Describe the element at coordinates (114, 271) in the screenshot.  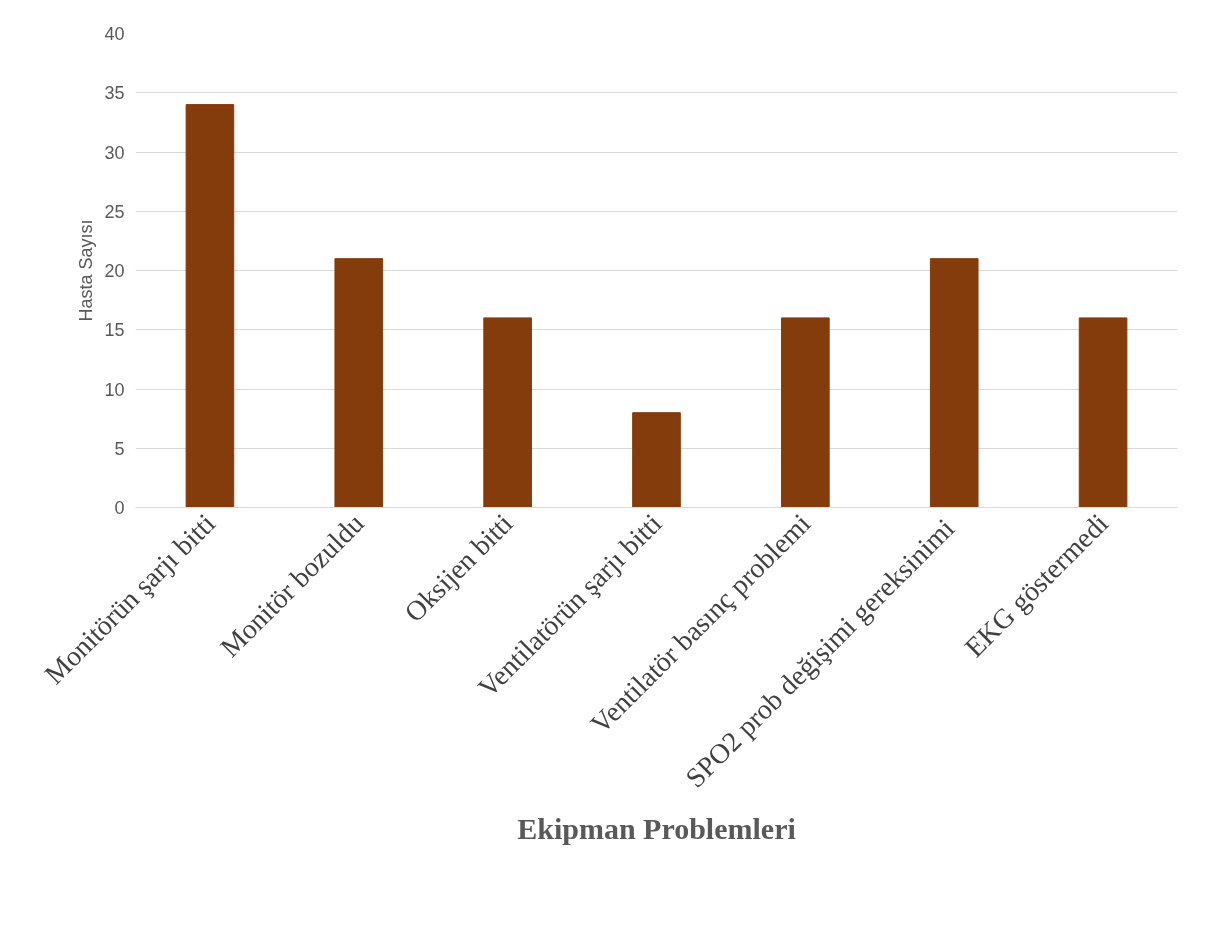
I see `y-tick-label: 20` at that location.